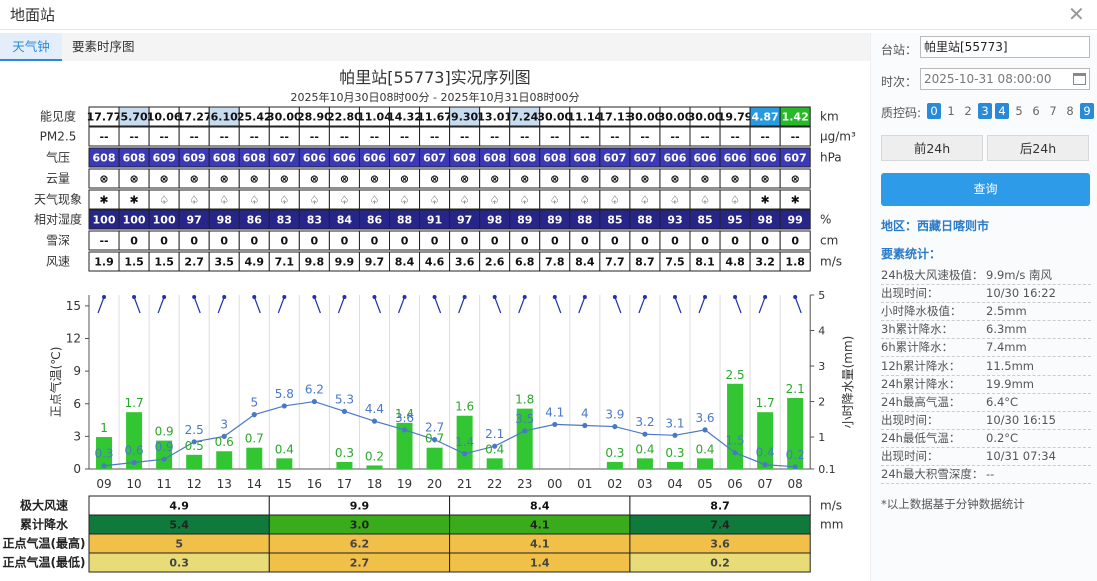  Describe the element at coordinates (58, 219) in the screenshot. I see `row-label-rh: 相对湿度` at that location.